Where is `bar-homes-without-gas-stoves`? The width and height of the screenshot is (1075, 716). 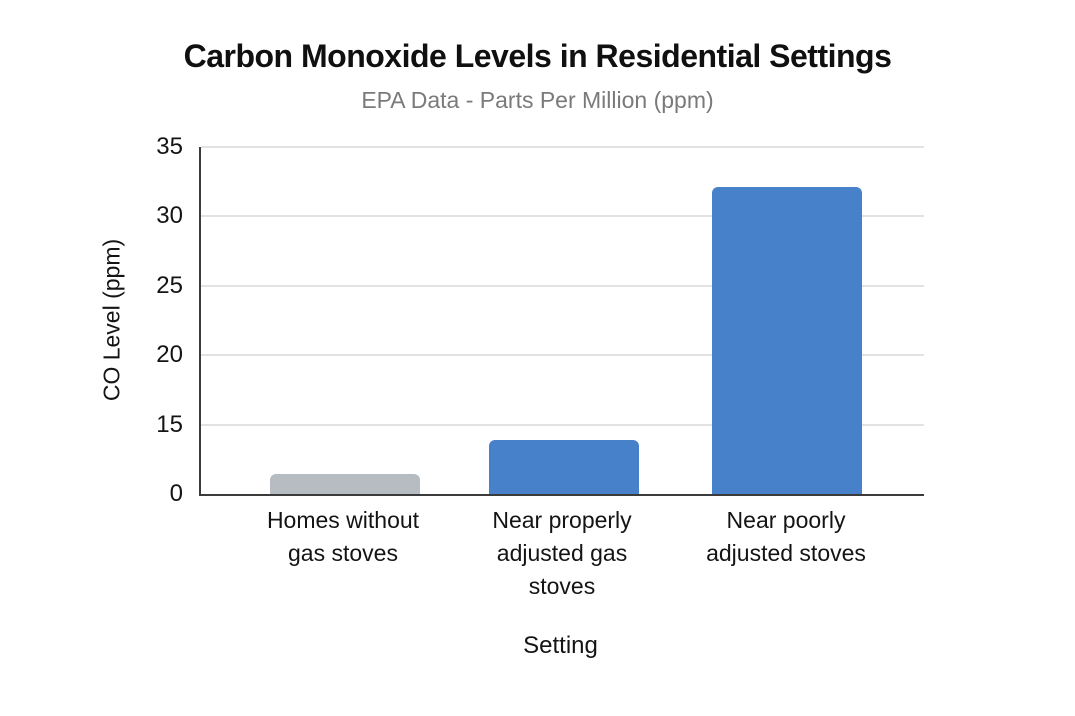 bar-homes-without-gas-stoves is located at coordinates (345, 484).